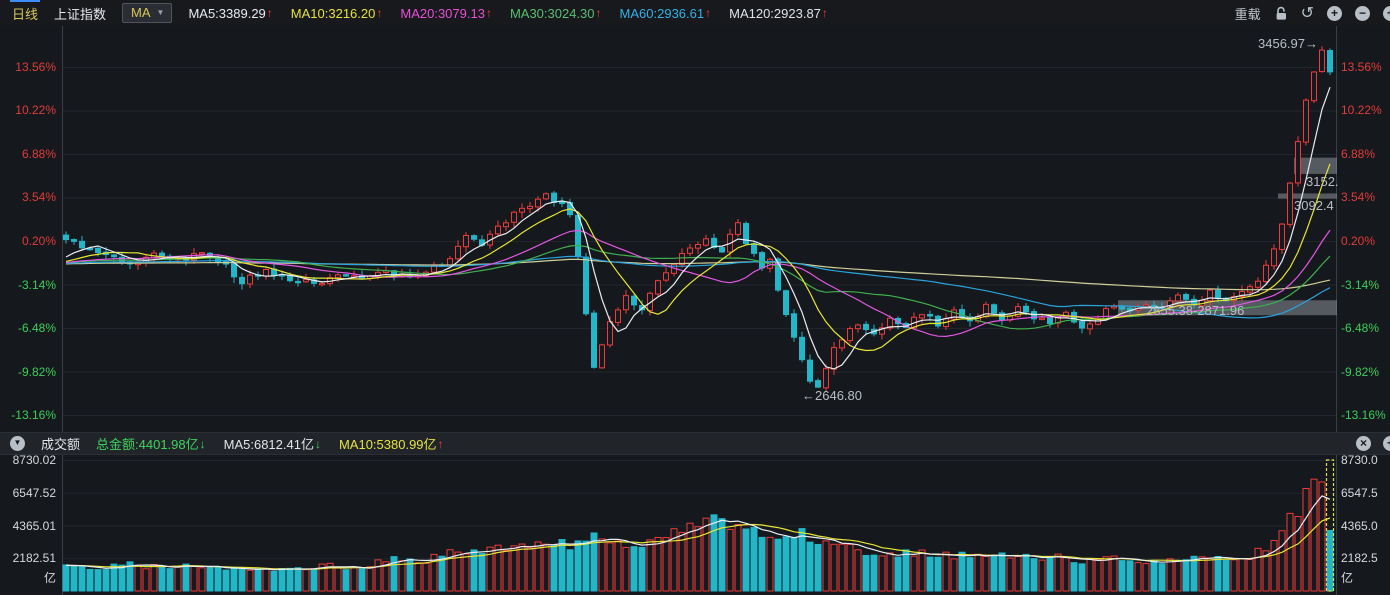 The image size is (1390, 595). Describe the element at coordinates (1359, 525) in the screenshot. I see `axis-tick-label: 4365.0` at that location.